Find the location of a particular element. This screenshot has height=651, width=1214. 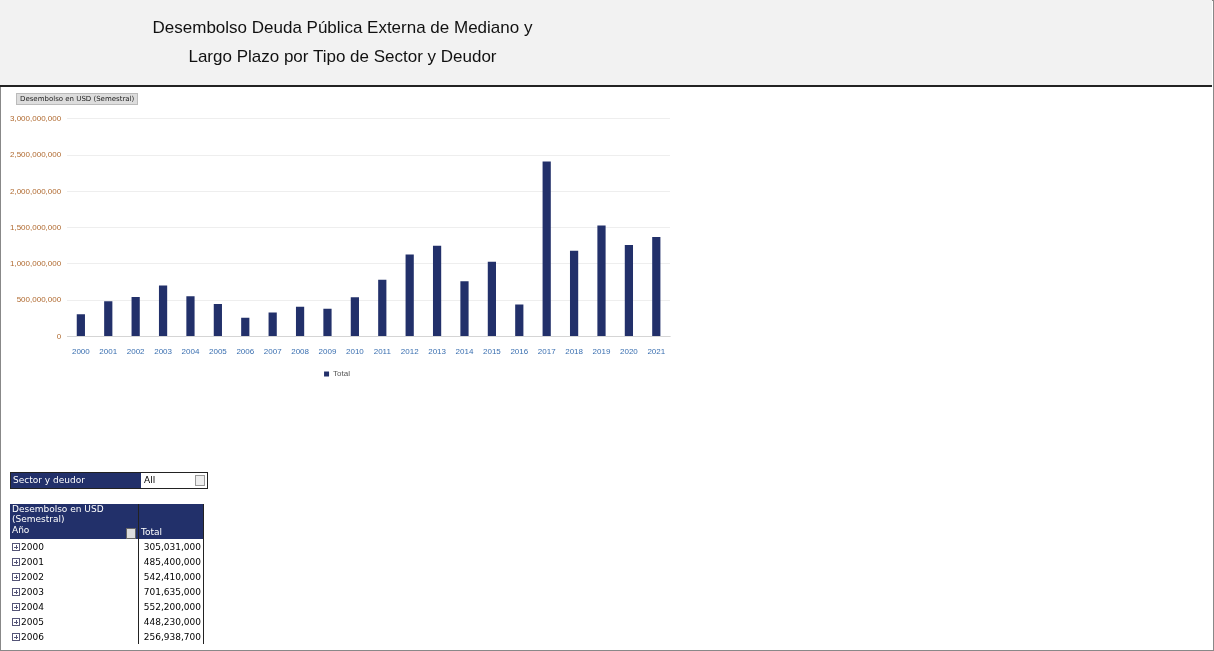

legend-label: Total is located at coordinates (342, 374).